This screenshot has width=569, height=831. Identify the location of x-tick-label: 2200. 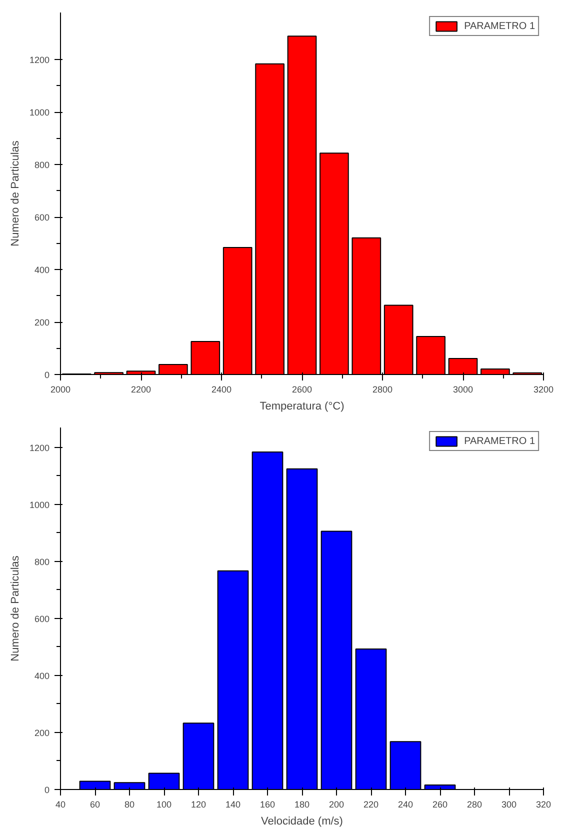
(141, 389).